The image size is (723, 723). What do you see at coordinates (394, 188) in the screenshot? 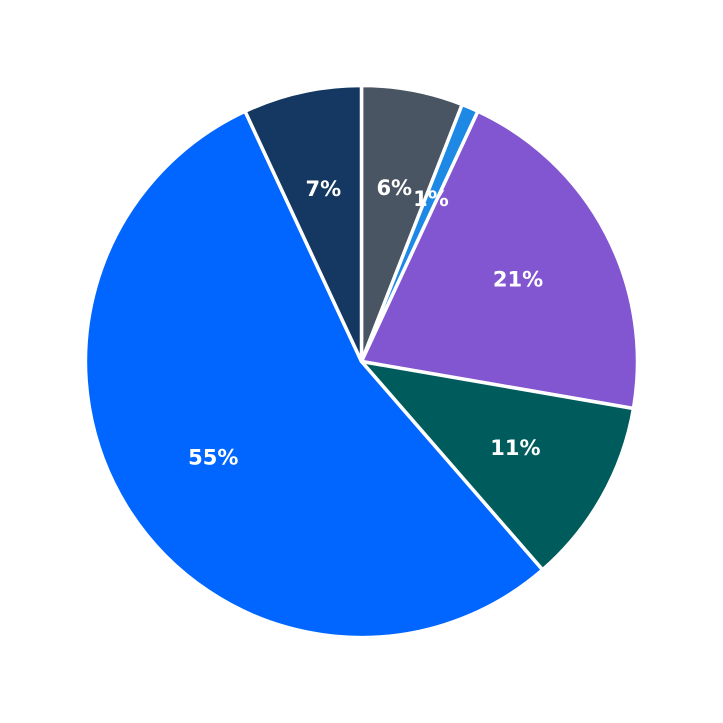
I see `pie-slice-label-0: 6%` at bounding box center [394, 188].